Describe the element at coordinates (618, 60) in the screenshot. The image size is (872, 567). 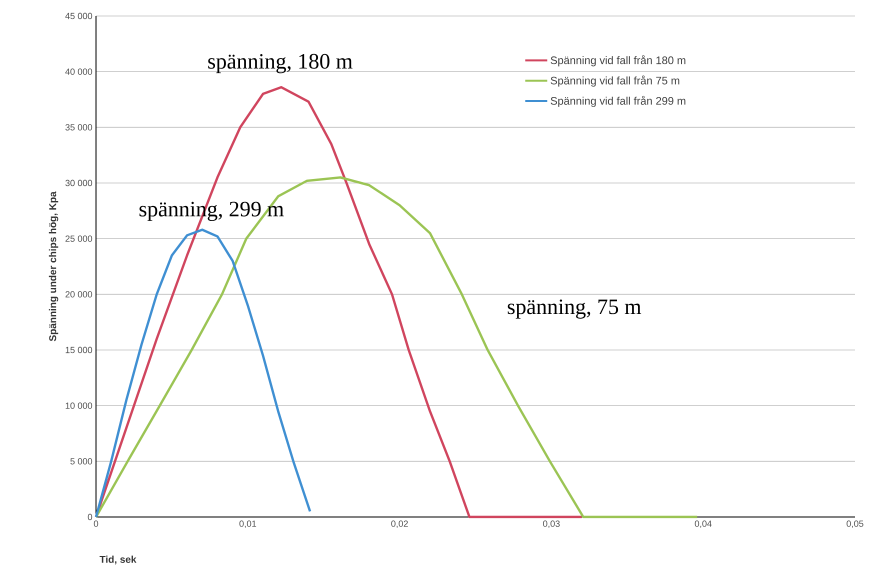
I see `legend-label: Spänning vid fall från 180 m` at that location.